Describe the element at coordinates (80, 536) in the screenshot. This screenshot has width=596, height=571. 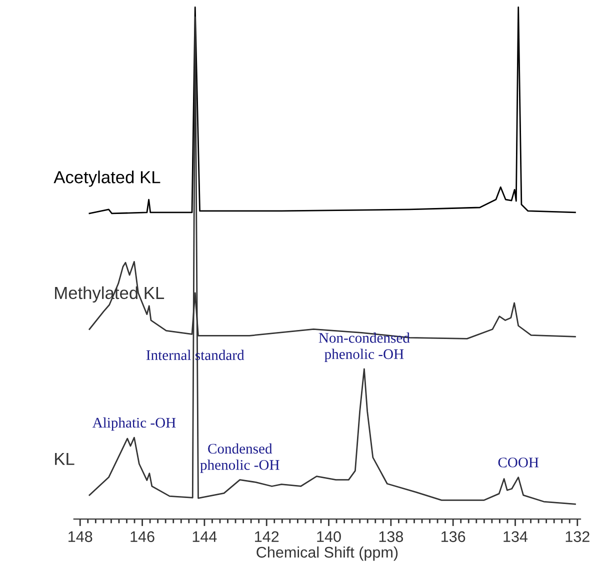
I see `x-tick-label: 148` at that location.